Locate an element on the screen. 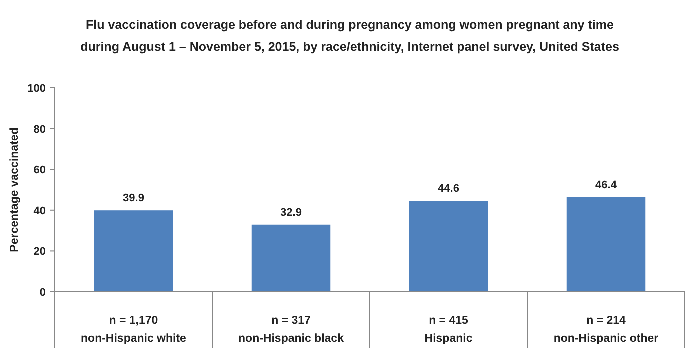 This screenshot has width=699, height=348. data-label: 44.6 is located at coordinates (449, 189).